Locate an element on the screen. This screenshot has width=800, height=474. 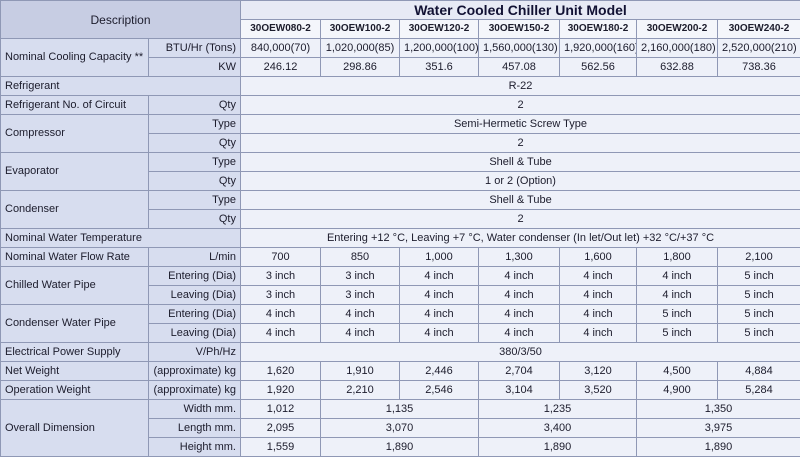
circuit-label: Refrigerant No. of Circuit is located at coordinates (74, 105).